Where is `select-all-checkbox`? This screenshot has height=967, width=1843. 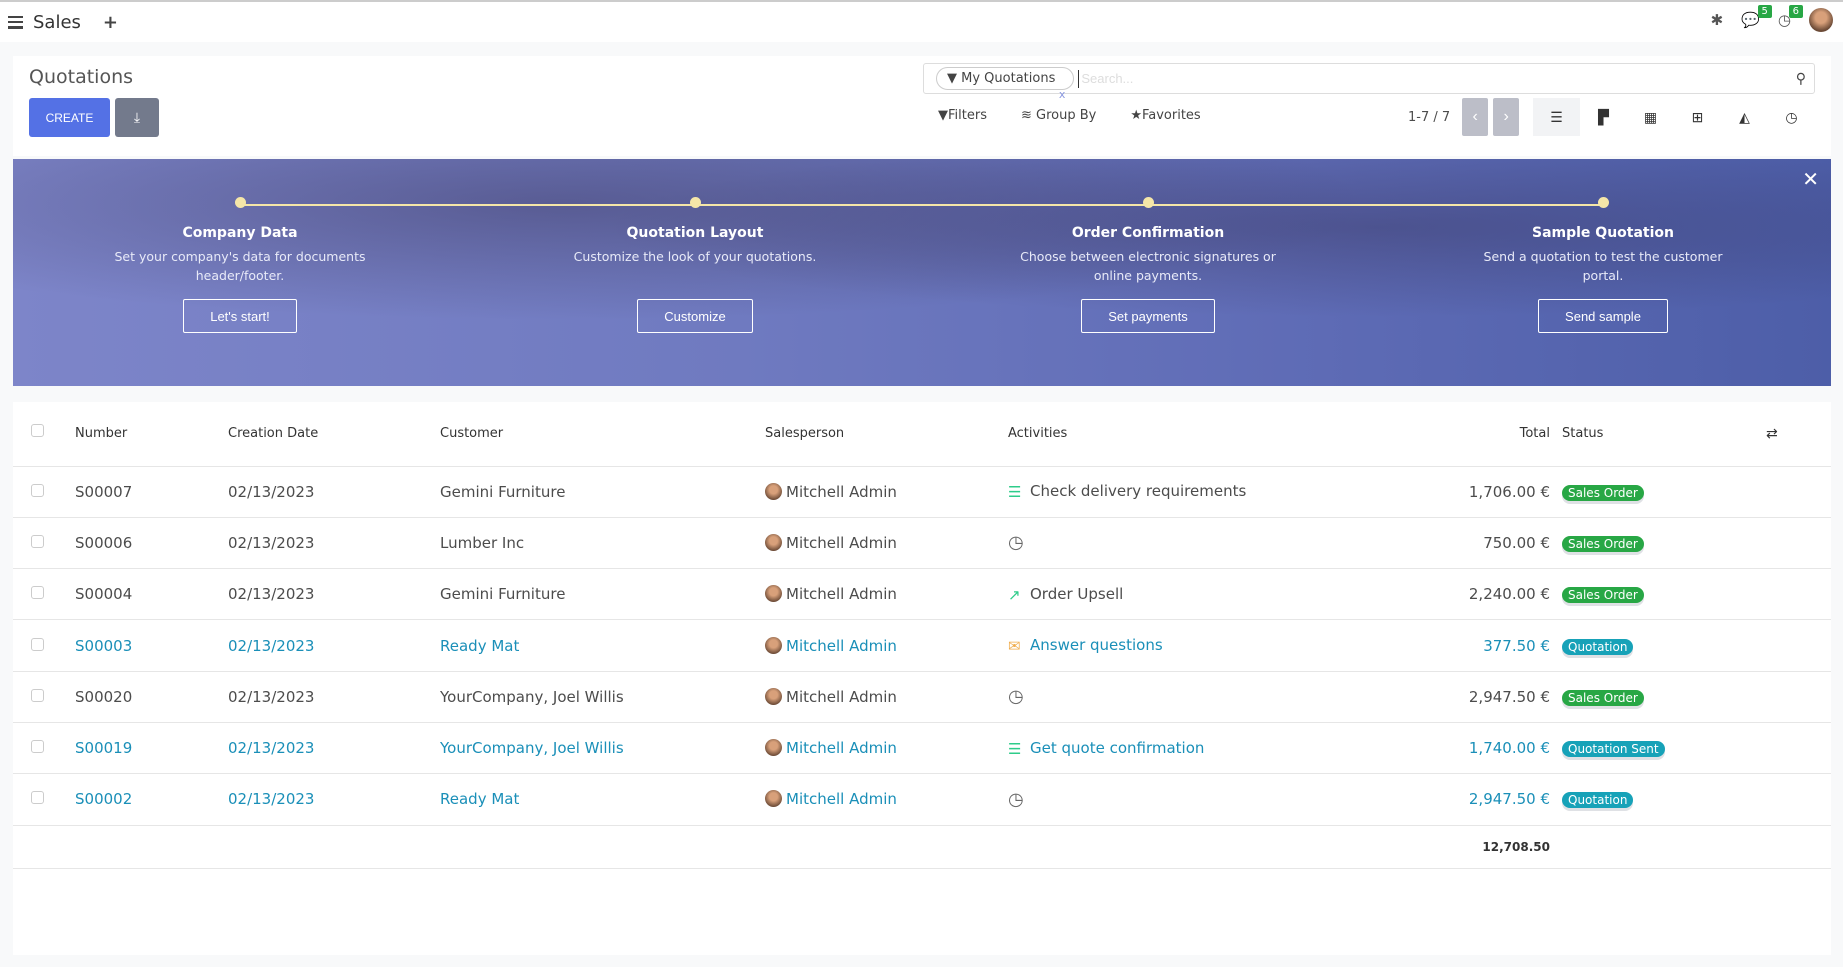
select-all-checkbox is located at coordinates (37, 431).